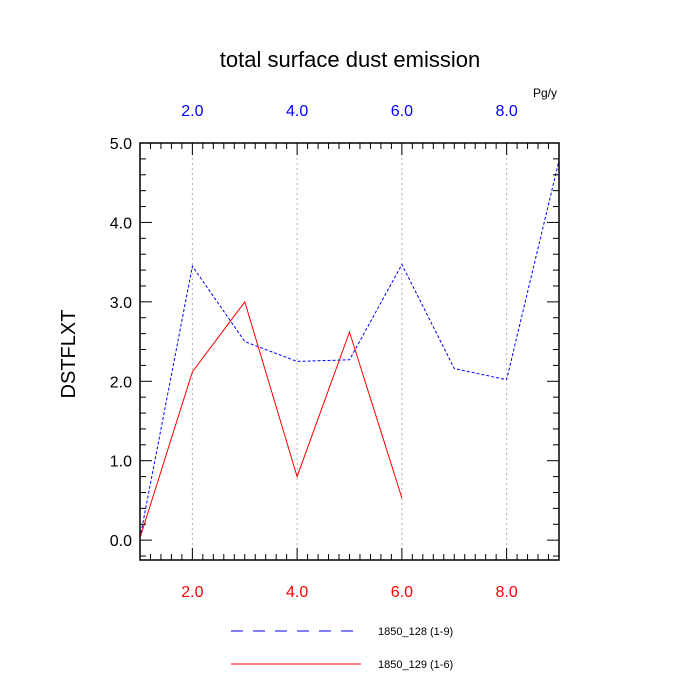  Describe the element at coordinates (121, 303) in the screenshot. I see `y-tick-label-3: 3.0` at that location.